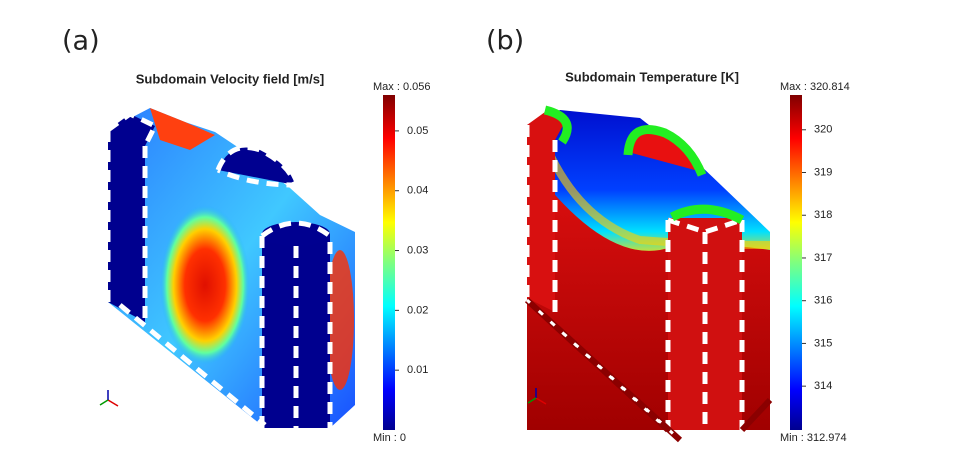  Describe the element at coordinates (417, 131) in the screenshot. I see `colorbar-tick-label: 0.05` at that location.